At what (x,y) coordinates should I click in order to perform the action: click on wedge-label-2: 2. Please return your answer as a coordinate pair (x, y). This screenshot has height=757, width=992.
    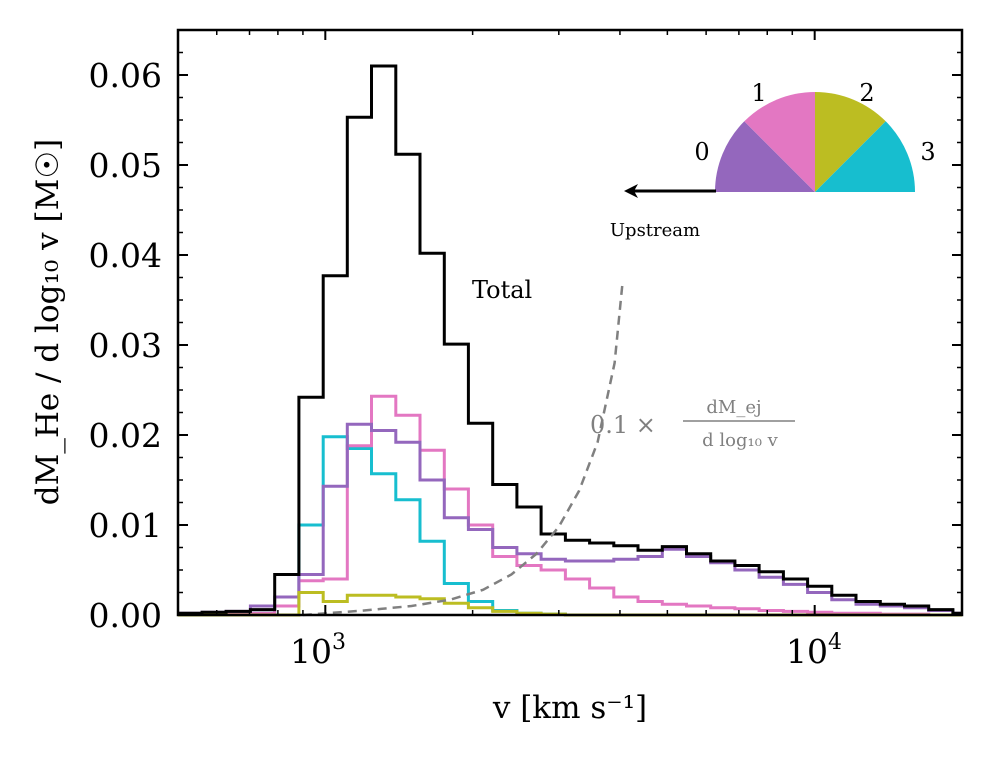
    Looking at the image, I should click on (866, 93).